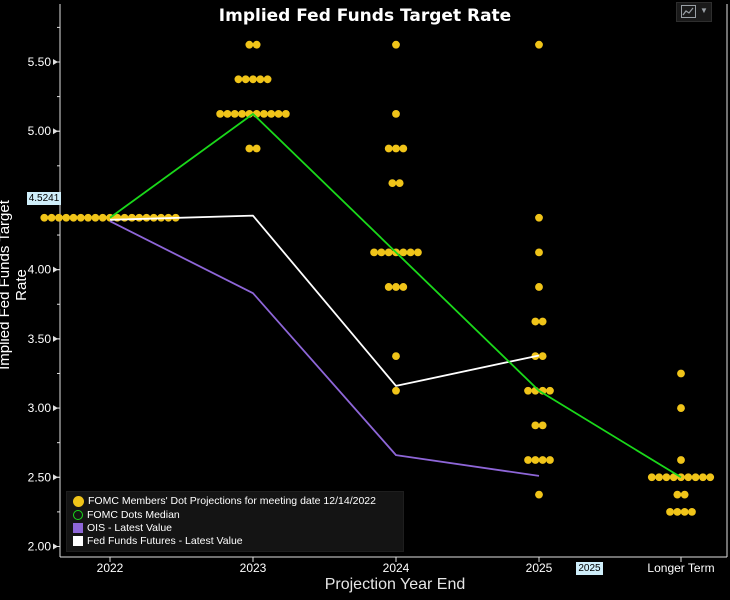 The height and width of the screenshot is (600, 730). Describe the element at coordinates (40, 270) in the screenshot. I see `y-tick-label: 4.00` at that location.